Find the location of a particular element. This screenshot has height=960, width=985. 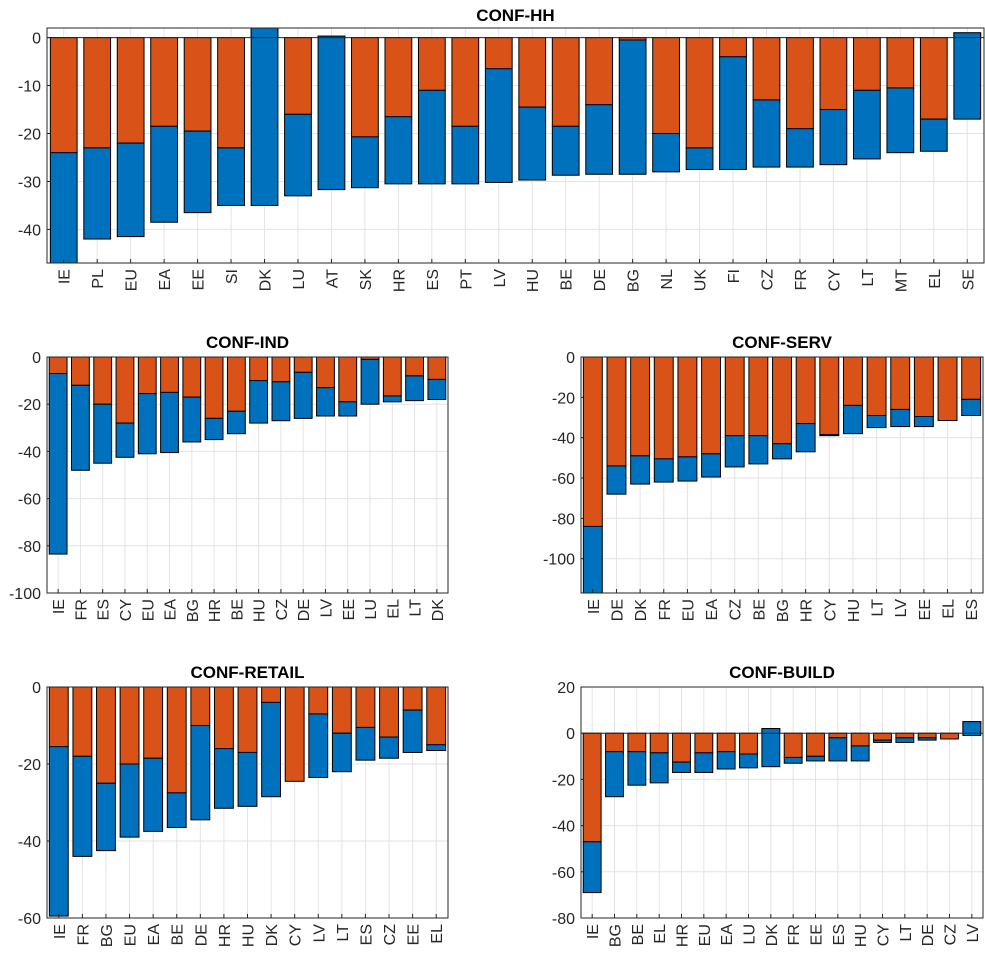

y-tick-label: -40 is located at coordinates (29, 842).